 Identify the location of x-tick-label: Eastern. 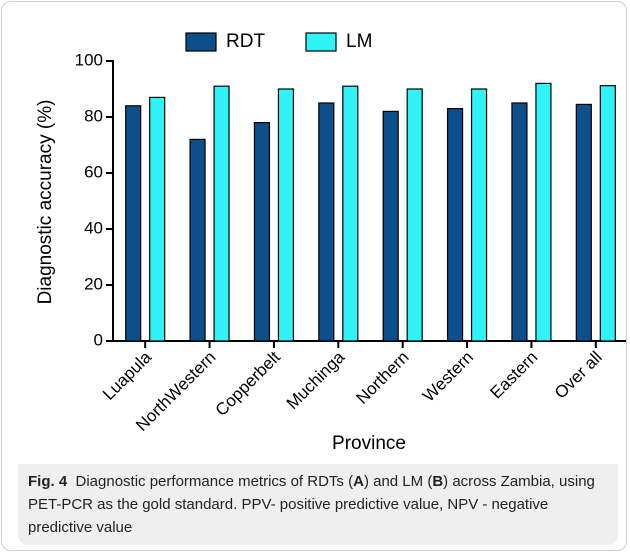
(514, 375).